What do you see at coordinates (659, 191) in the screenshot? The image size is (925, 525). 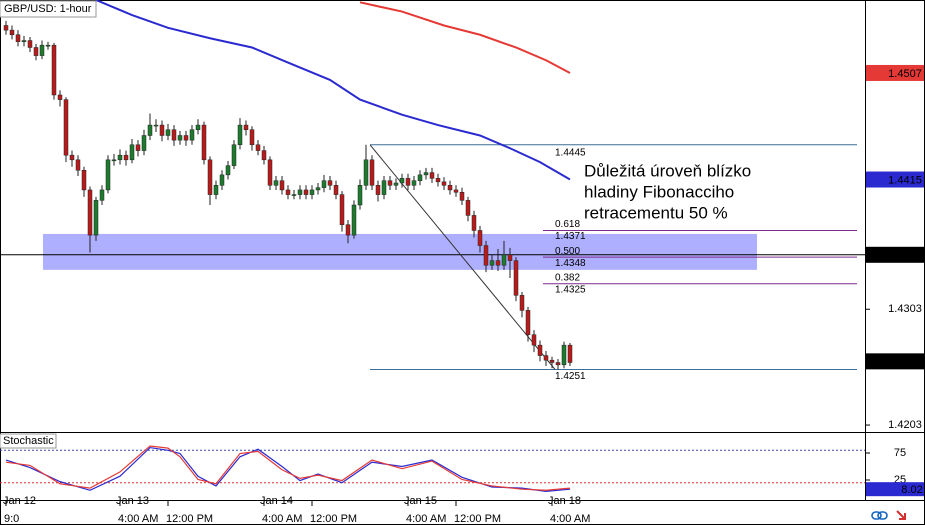 I see `annotation: hladiny Fibonacciho` at bounding box center [659, 191].